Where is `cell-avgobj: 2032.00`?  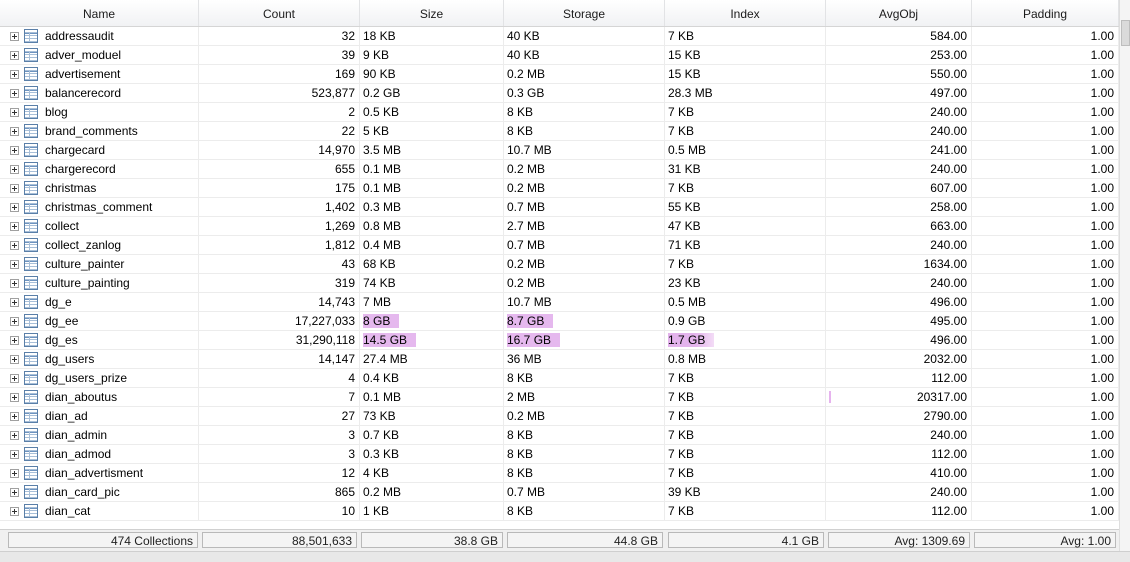 cell-avgobj: 2032.00 is located at coordinates (899, 359).